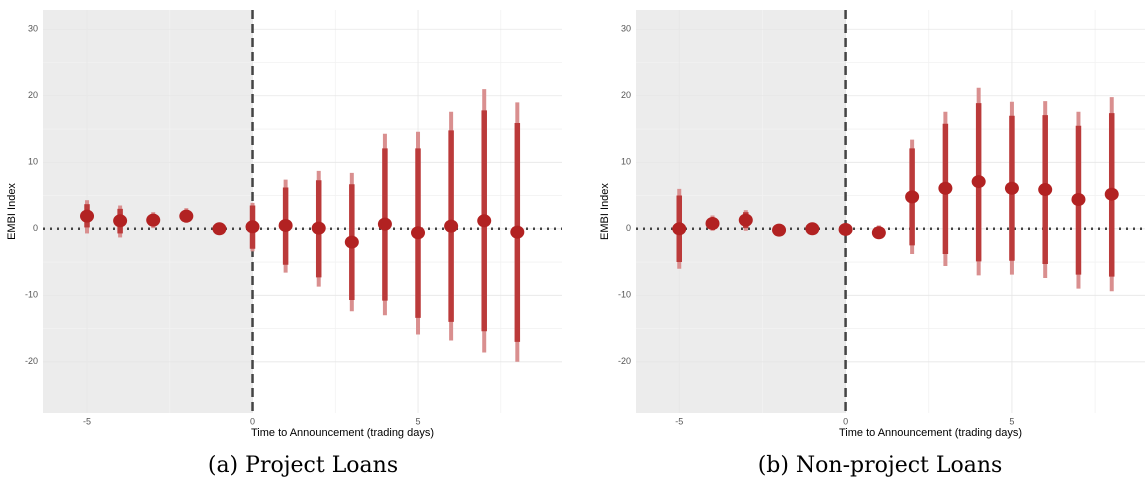  Describe the element at coordinates (303, 465) in the screenshot. I see `caption: (a) Project Loans` at that location.